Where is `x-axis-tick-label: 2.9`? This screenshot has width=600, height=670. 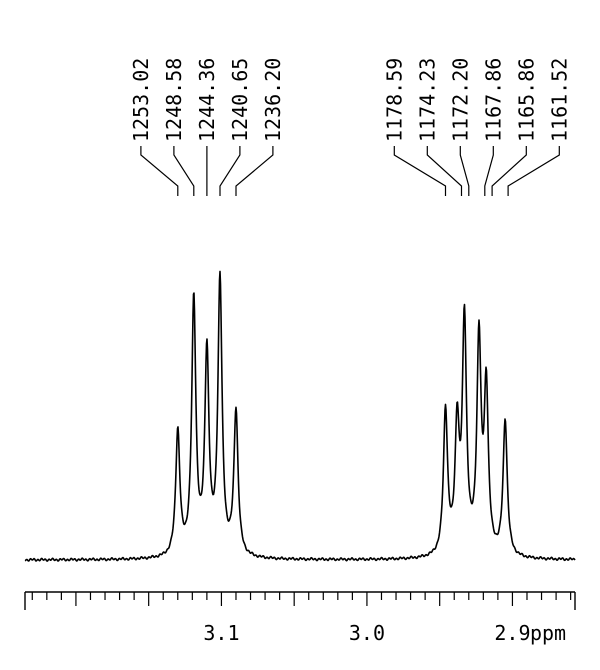
x-axis-tick-label: 2.9 is located at coordinates (512, 633).